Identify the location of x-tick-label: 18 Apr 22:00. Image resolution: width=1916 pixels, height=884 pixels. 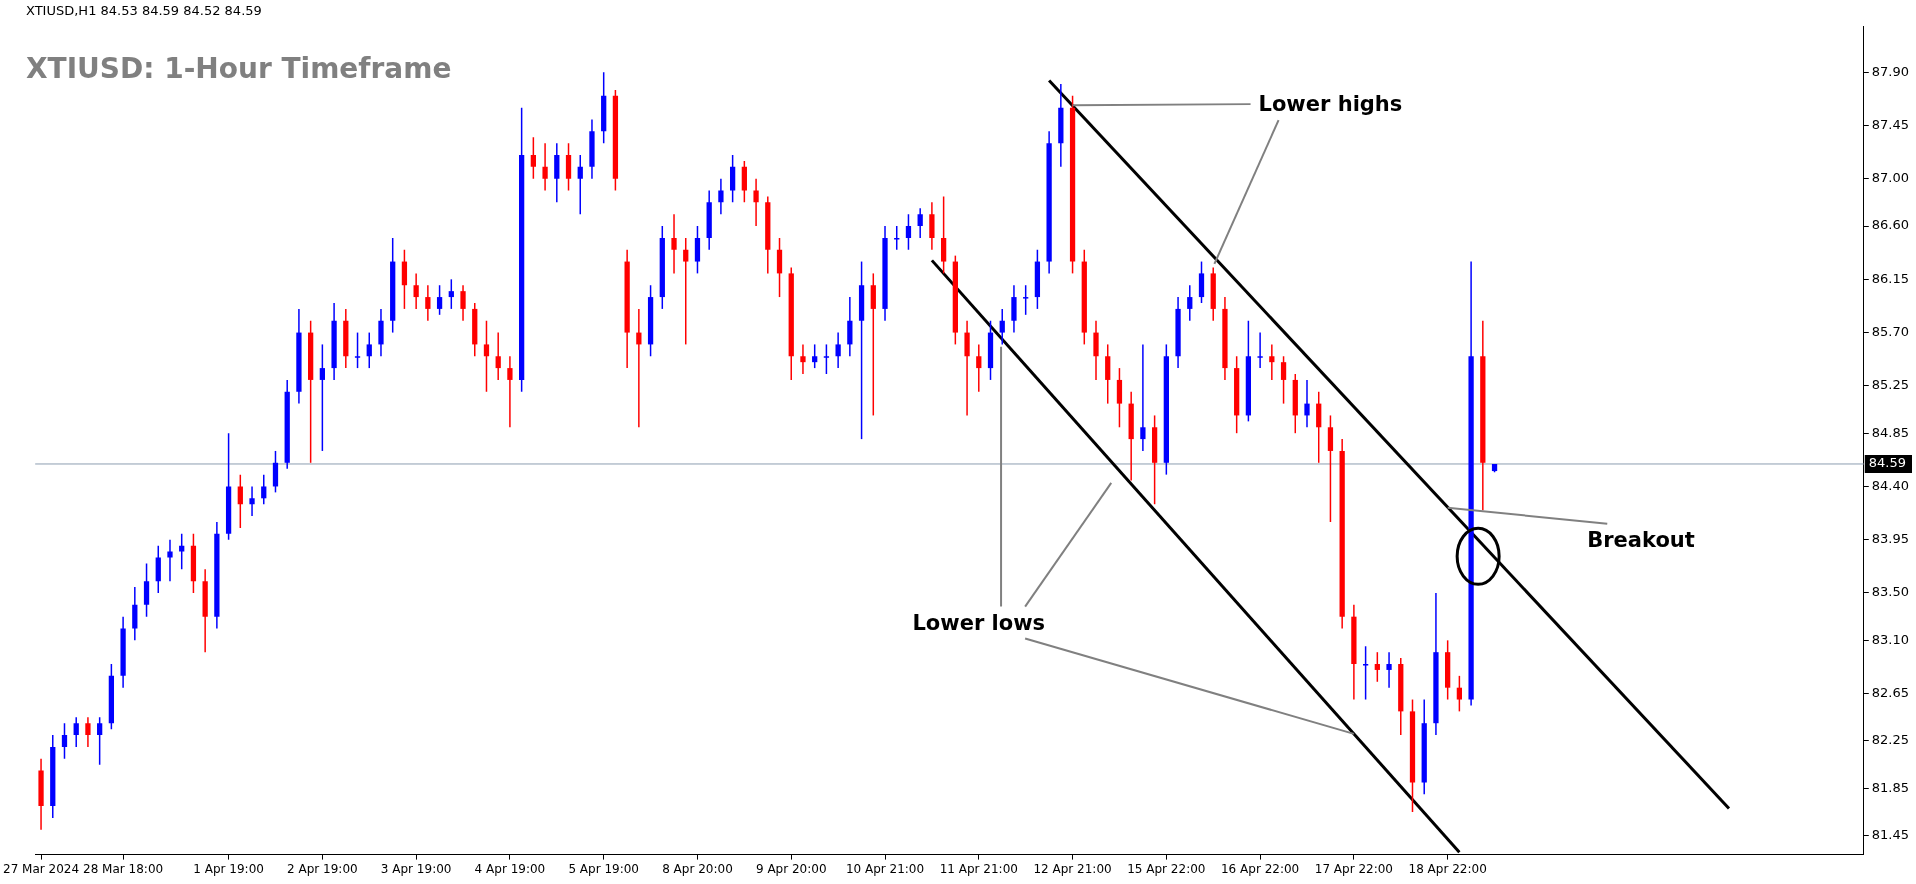
(1447, 868).